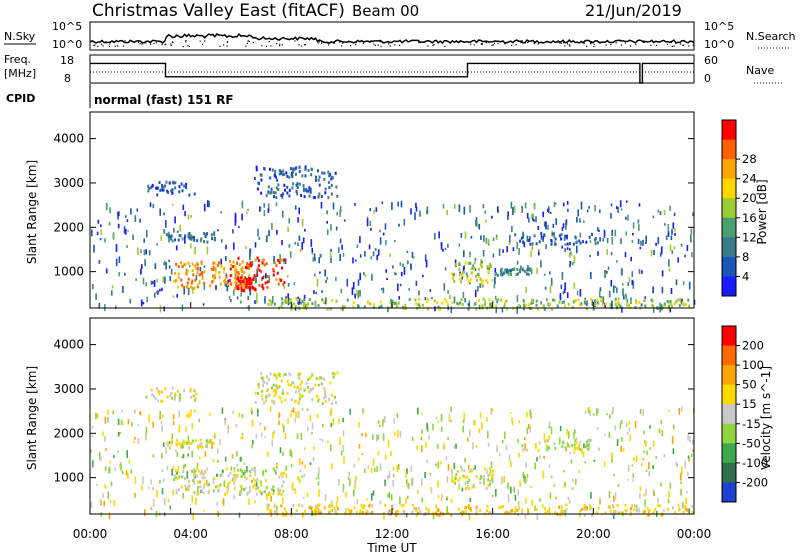 This screenshot has height=554, width=800. I want to click on colorbar-frame, so click(729, 414).